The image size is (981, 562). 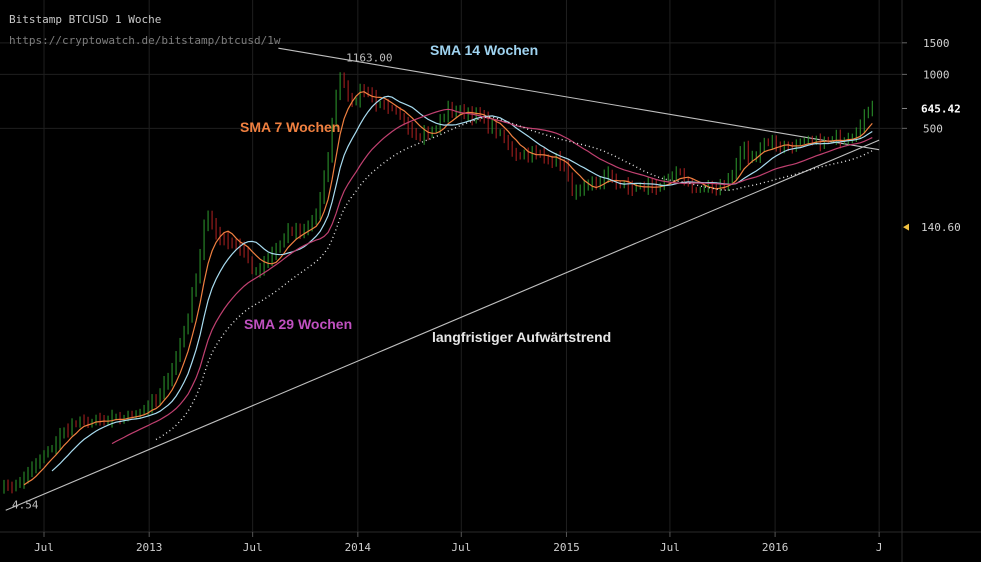 I want to click on annotation-uptrend: langfristiger Aufwärtstrend, so click(x=522, y=337).